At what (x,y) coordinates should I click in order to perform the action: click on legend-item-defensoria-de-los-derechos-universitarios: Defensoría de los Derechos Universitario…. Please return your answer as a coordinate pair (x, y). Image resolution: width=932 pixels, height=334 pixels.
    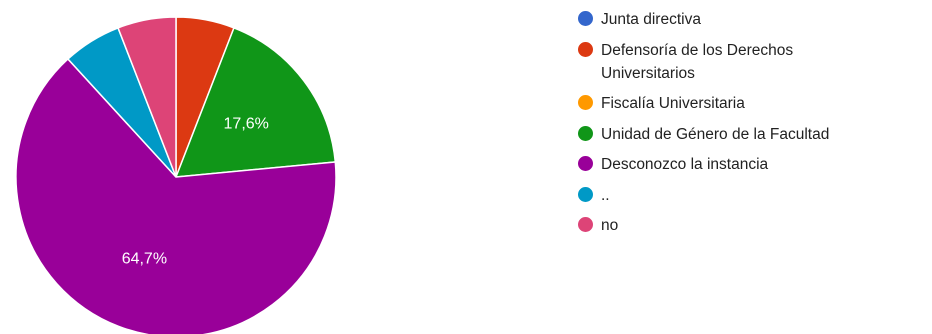
    Looking at the image, I should click on (753, 62).